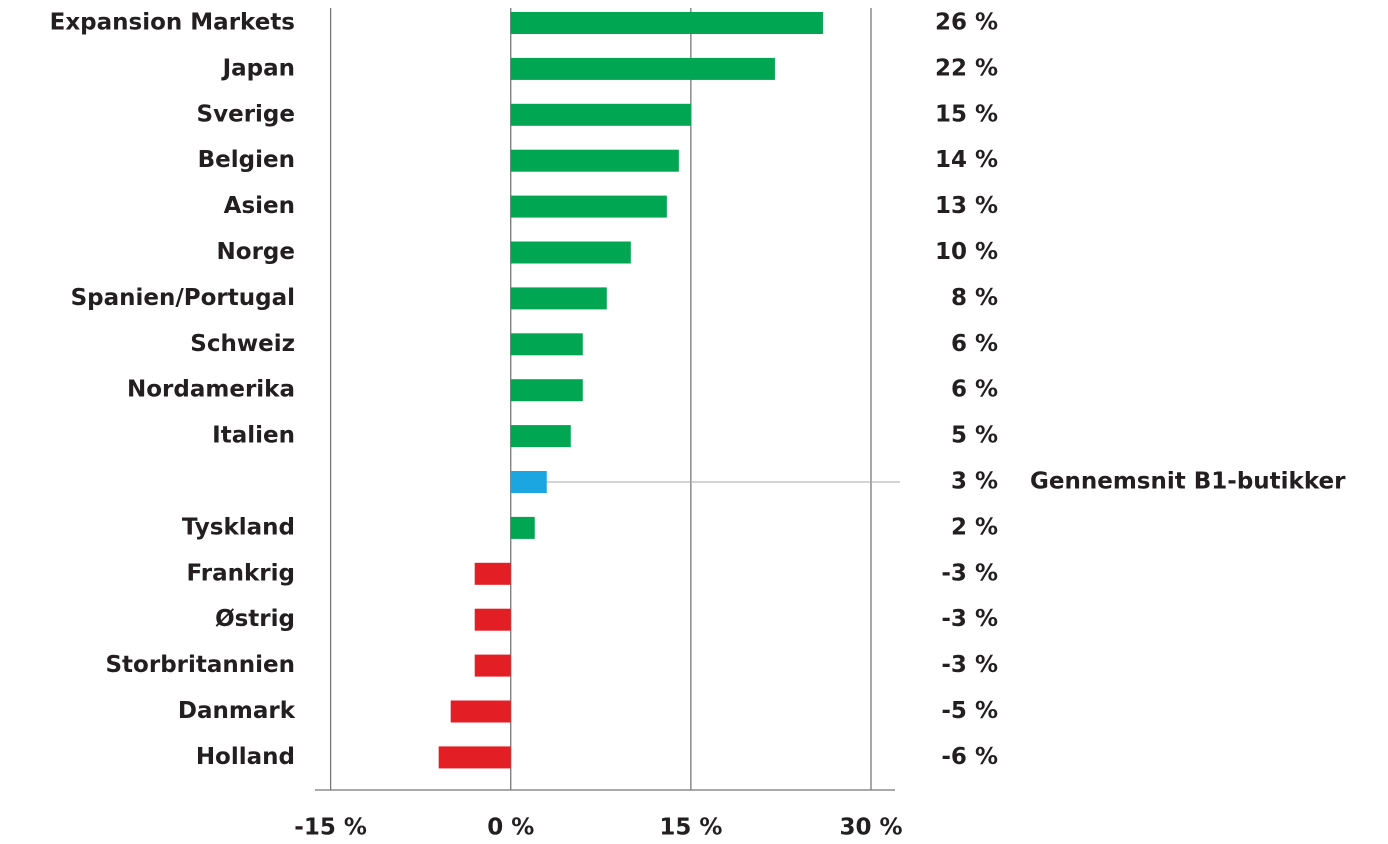  I want to click on y-tick-label: Schweiz, so click(242, 344).